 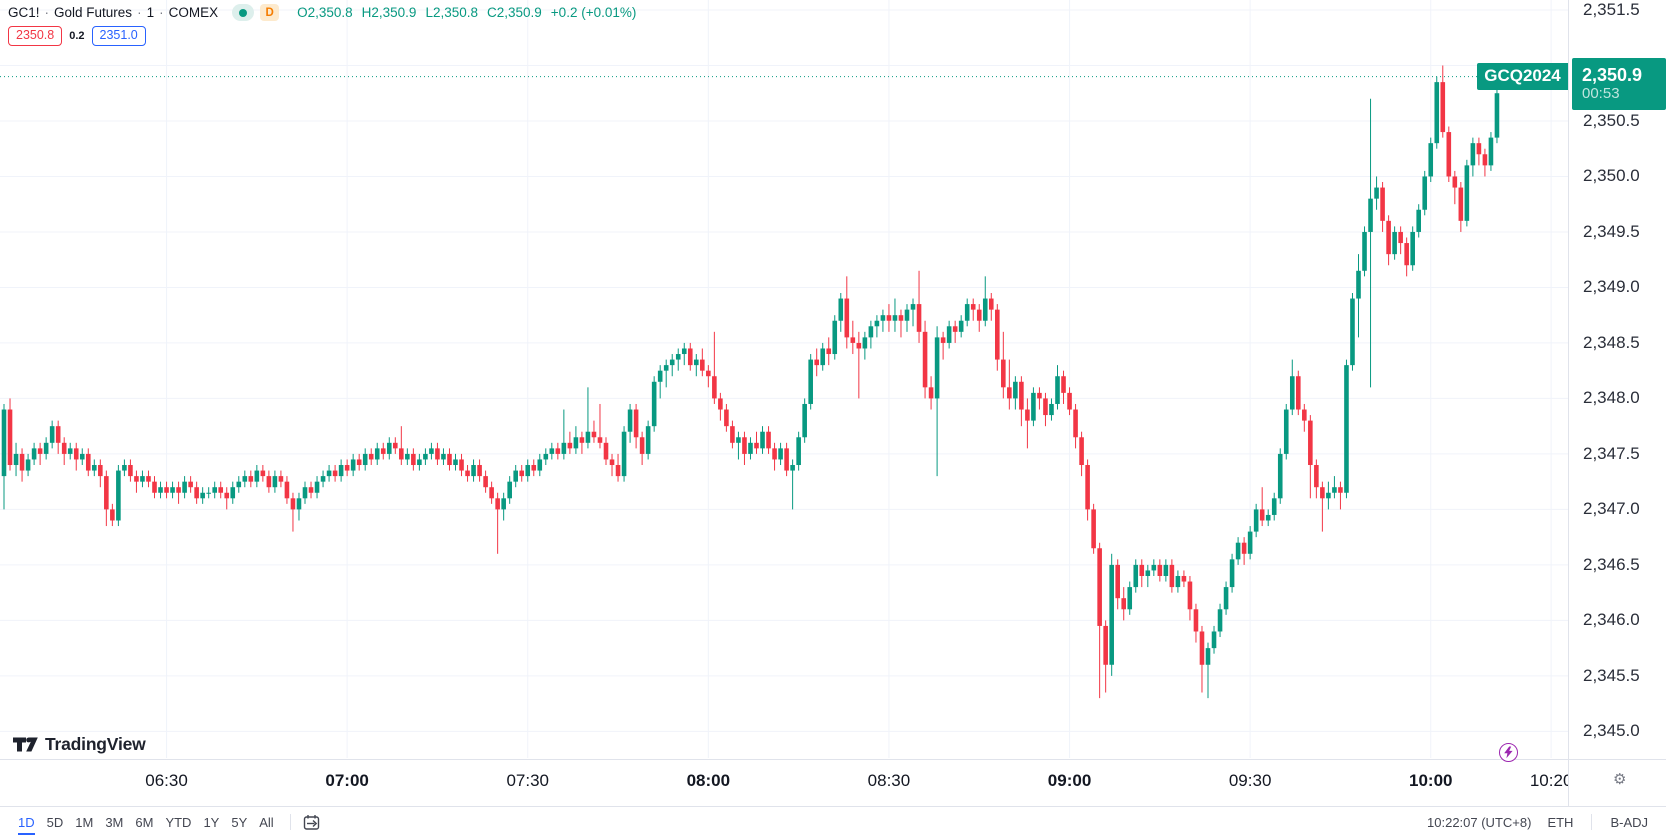 What do you see at coordinates (1479, 822) in the screenshot?
I see `clock-button: 10:22:07 (UTC+8)` at bounding box center [1479, 822].